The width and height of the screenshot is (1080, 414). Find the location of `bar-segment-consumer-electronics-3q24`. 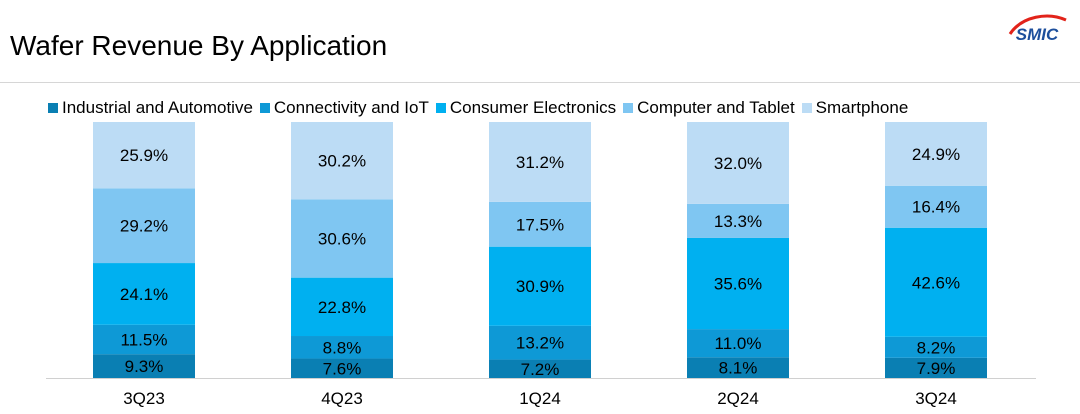

bar-segment-consumer-electronics-3q24 is located at coordinates (936, 282).